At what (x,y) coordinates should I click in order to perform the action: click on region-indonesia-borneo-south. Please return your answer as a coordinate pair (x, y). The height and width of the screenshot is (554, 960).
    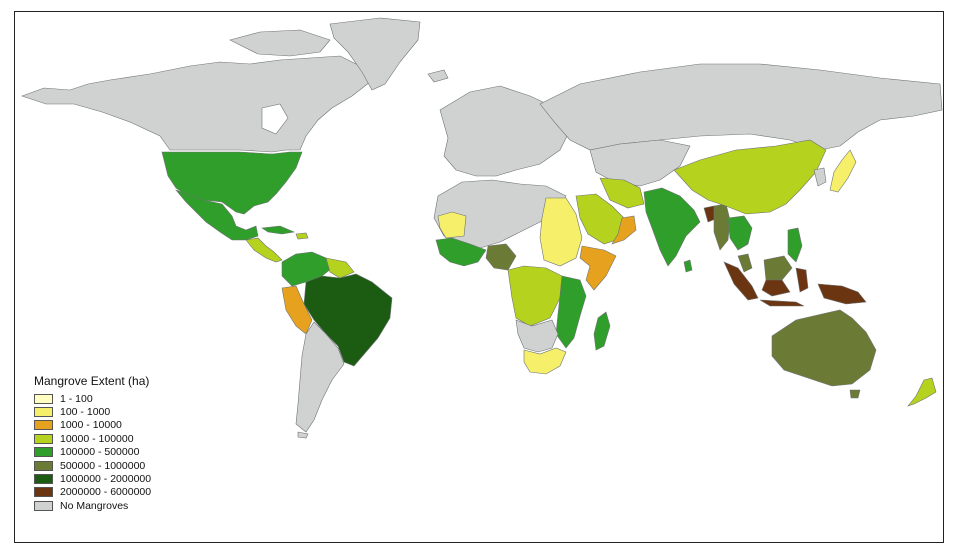
    Looking at the image, I should click on (776, 288).